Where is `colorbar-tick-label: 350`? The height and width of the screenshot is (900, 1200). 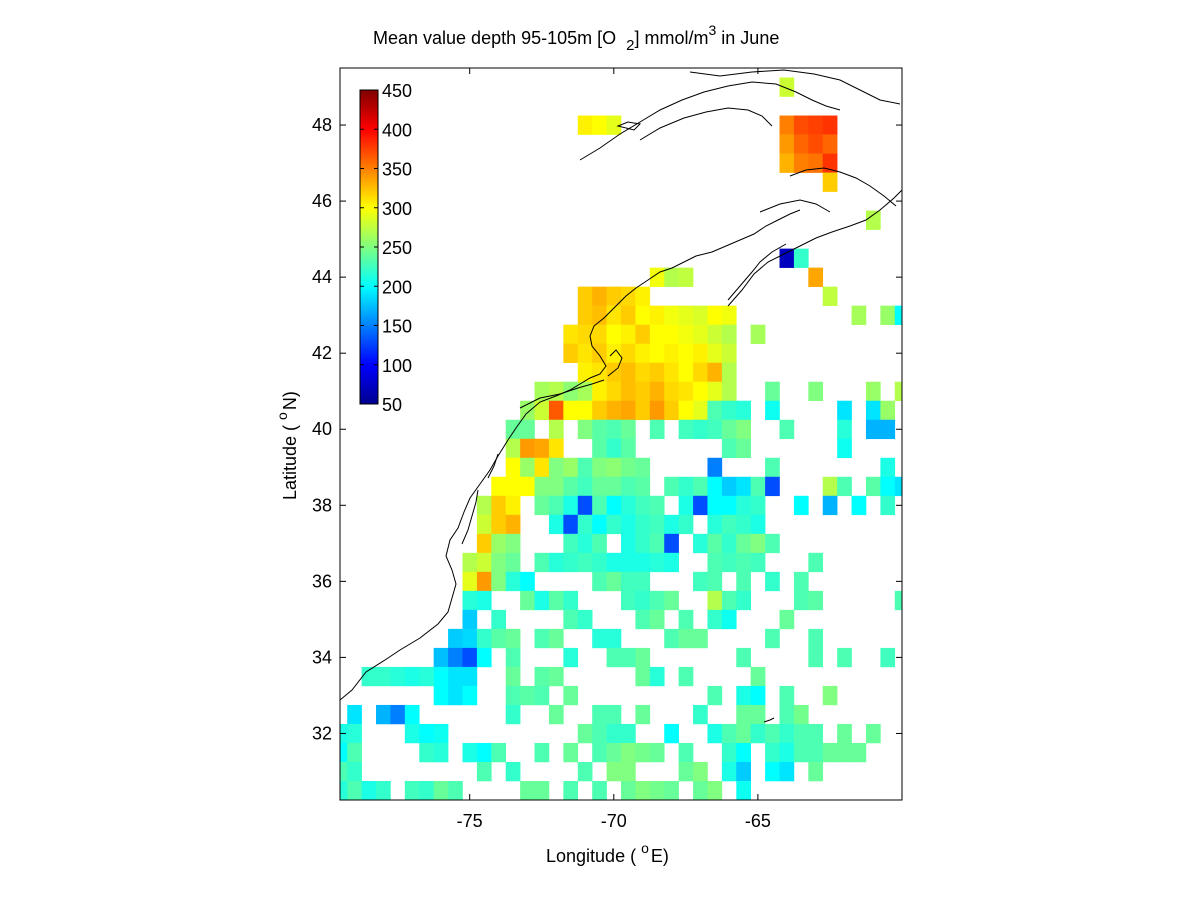 colorbar-tick-label: 350 is located at coordinates (397, 170).